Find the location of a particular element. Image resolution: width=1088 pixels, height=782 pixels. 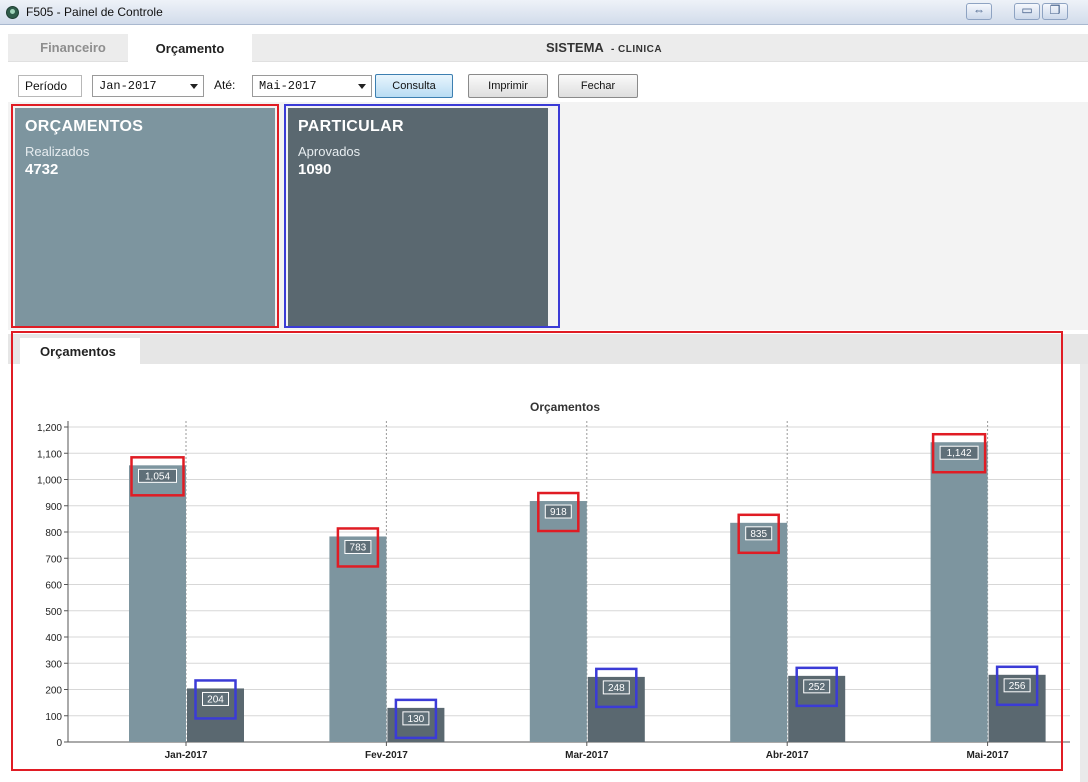

card-title: PARTICULAR is located at coordinates (351, 126).